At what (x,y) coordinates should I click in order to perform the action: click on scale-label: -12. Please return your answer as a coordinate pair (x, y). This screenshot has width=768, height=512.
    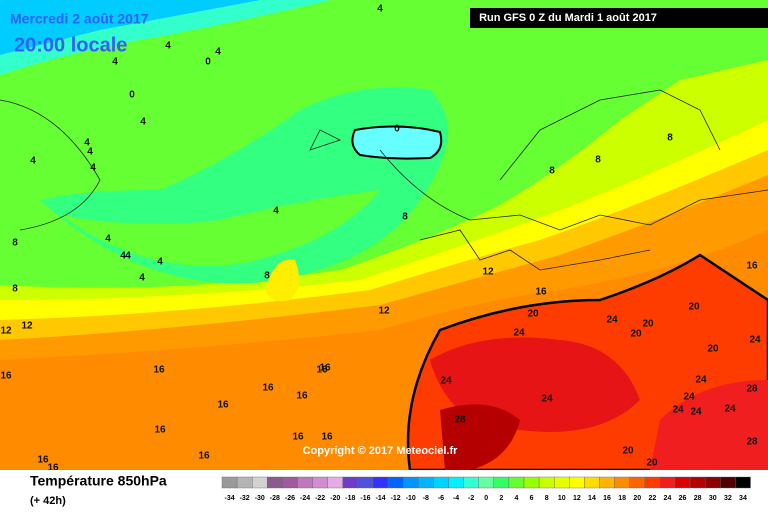
    Looking at the image, I should click on (396, 498).